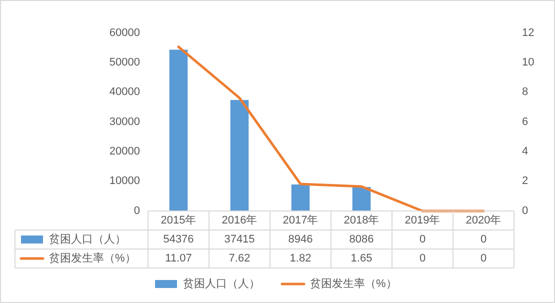 The width and height of the screenshot is (555, 303). Describe the element at coordinates (525, 210) in the screenshot. I see `y2-tick-label: 0` at that location.